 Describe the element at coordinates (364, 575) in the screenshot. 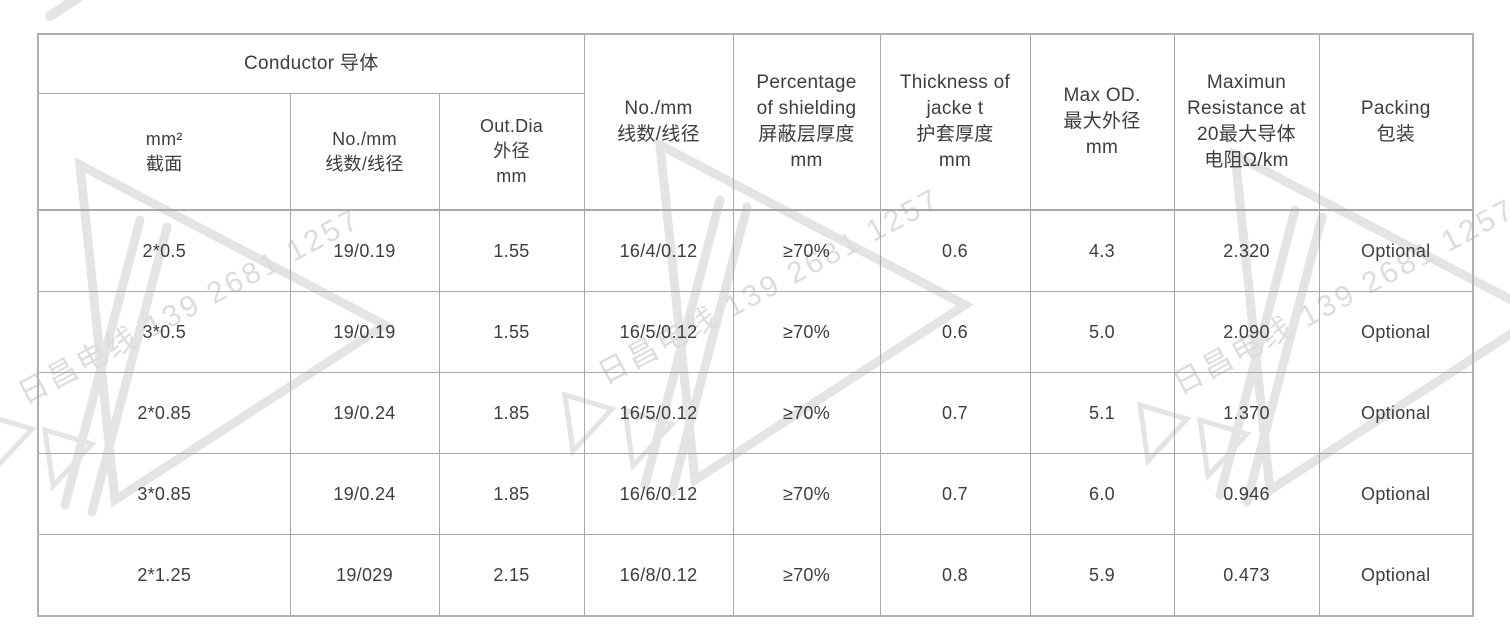

I see `cell-conductor_no_mm: 19/029` at that location.